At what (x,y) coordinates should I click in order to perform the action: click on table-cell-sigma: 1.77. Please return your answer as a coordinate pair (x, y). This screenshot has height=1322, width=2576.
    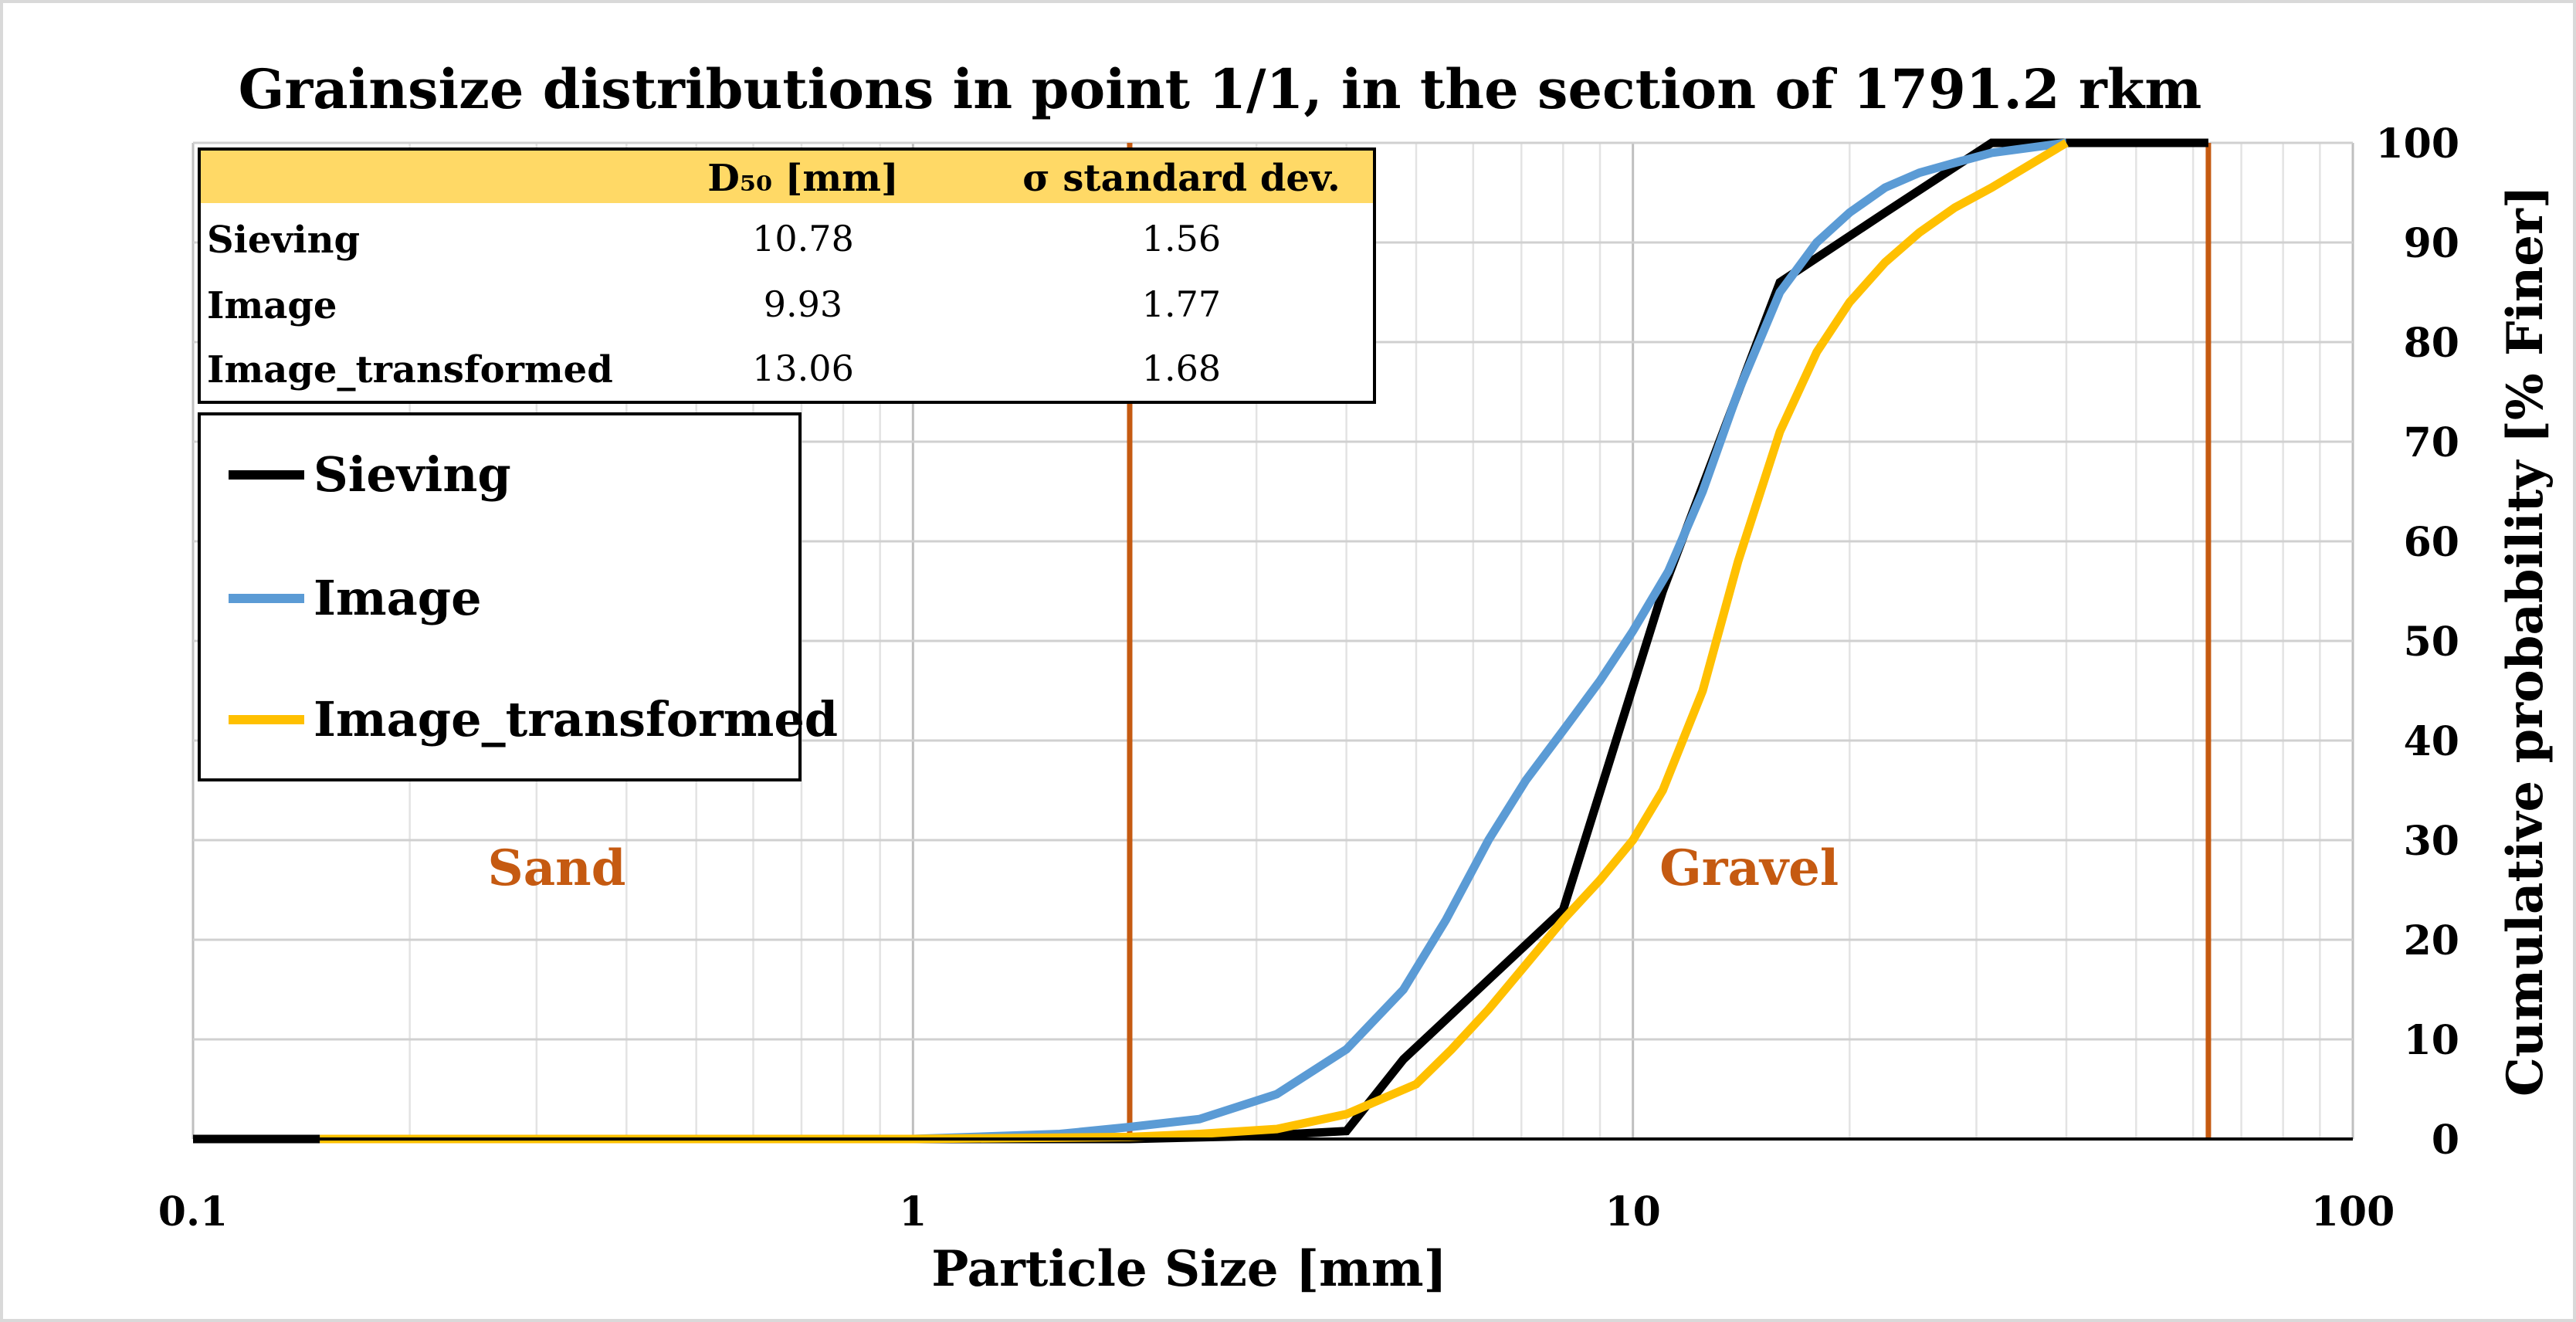
    Looking at the image, I should click on (1181, 304).